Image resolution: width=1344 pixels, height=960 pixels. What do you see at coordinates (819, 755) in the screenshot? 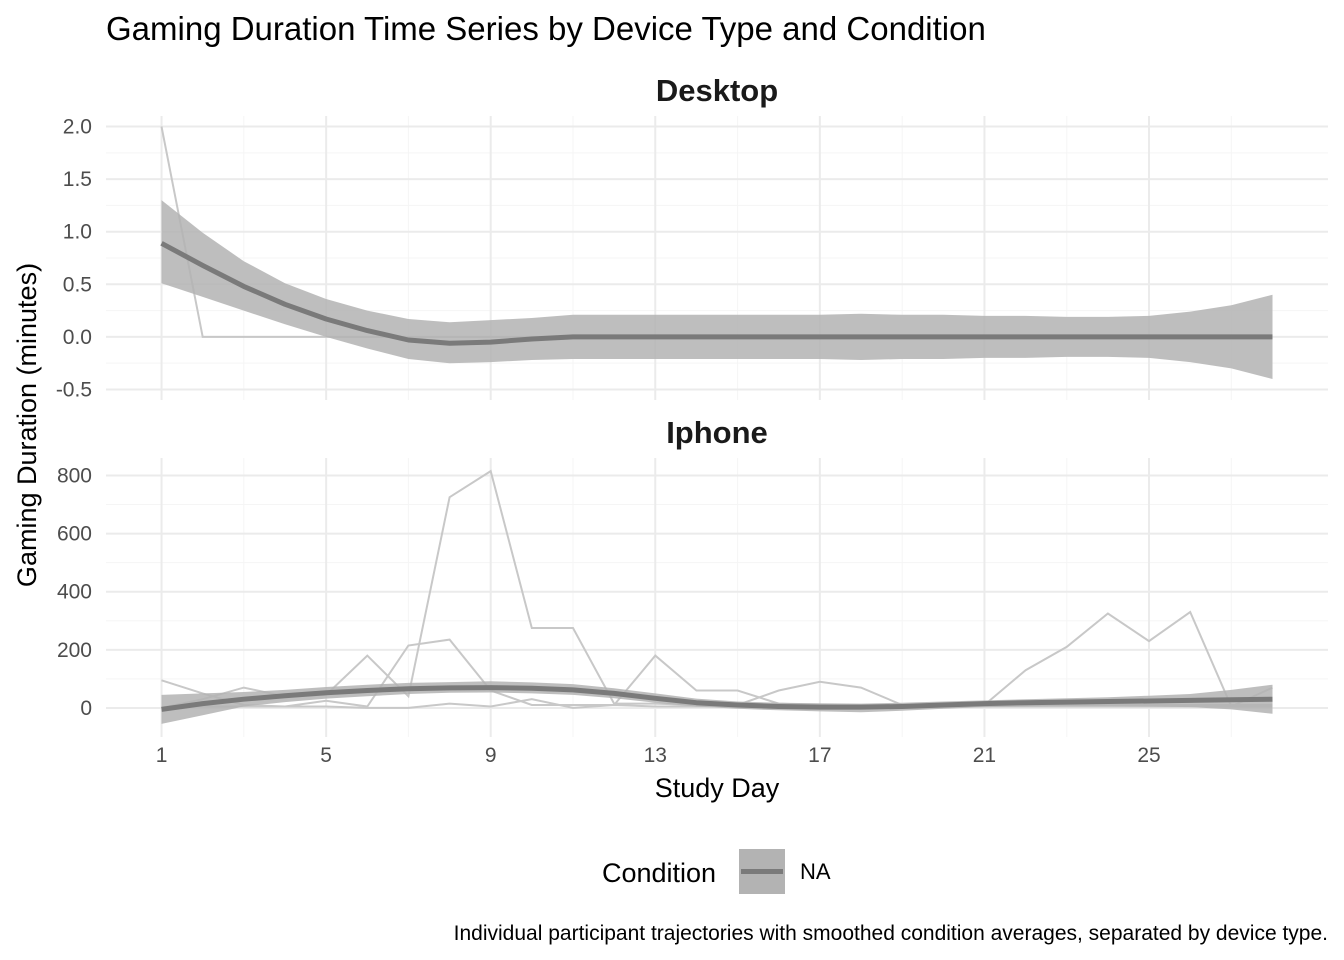
I see `x-tick-label: 17` at bounding box center [819, 755].